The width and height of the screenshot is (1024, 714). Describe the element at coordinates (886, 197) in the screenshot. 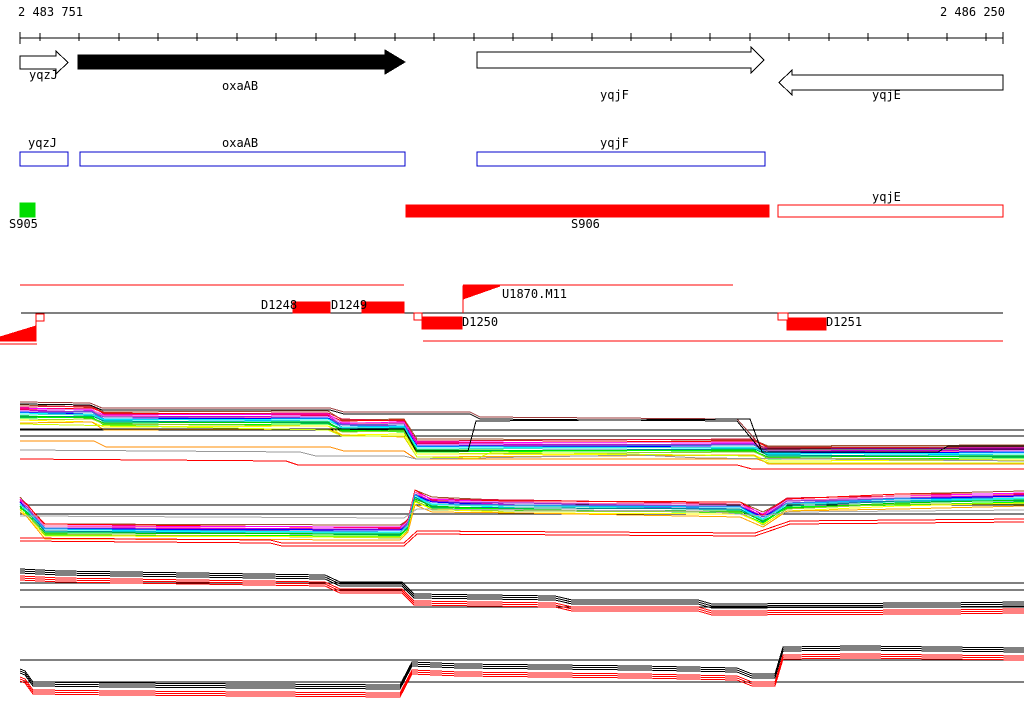

I see `segment-label-yqjE: yqjE` at that location.